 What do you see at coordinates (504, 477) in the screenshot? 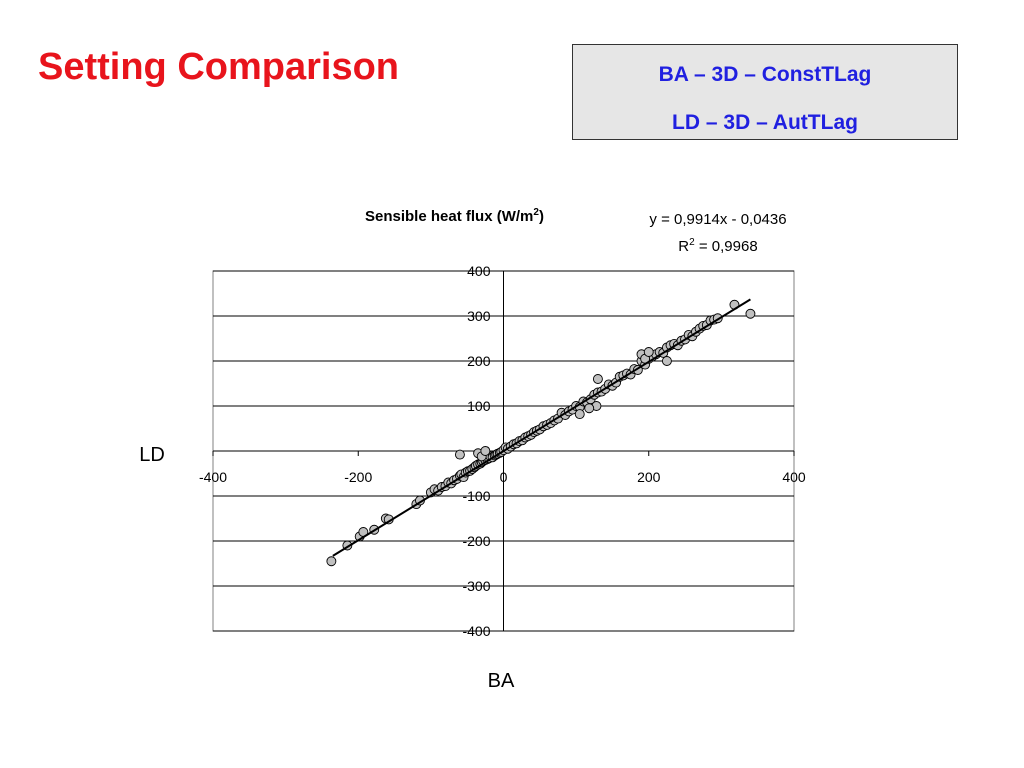
I see `x-tick-label: 0` at bounding box center [504, 477].